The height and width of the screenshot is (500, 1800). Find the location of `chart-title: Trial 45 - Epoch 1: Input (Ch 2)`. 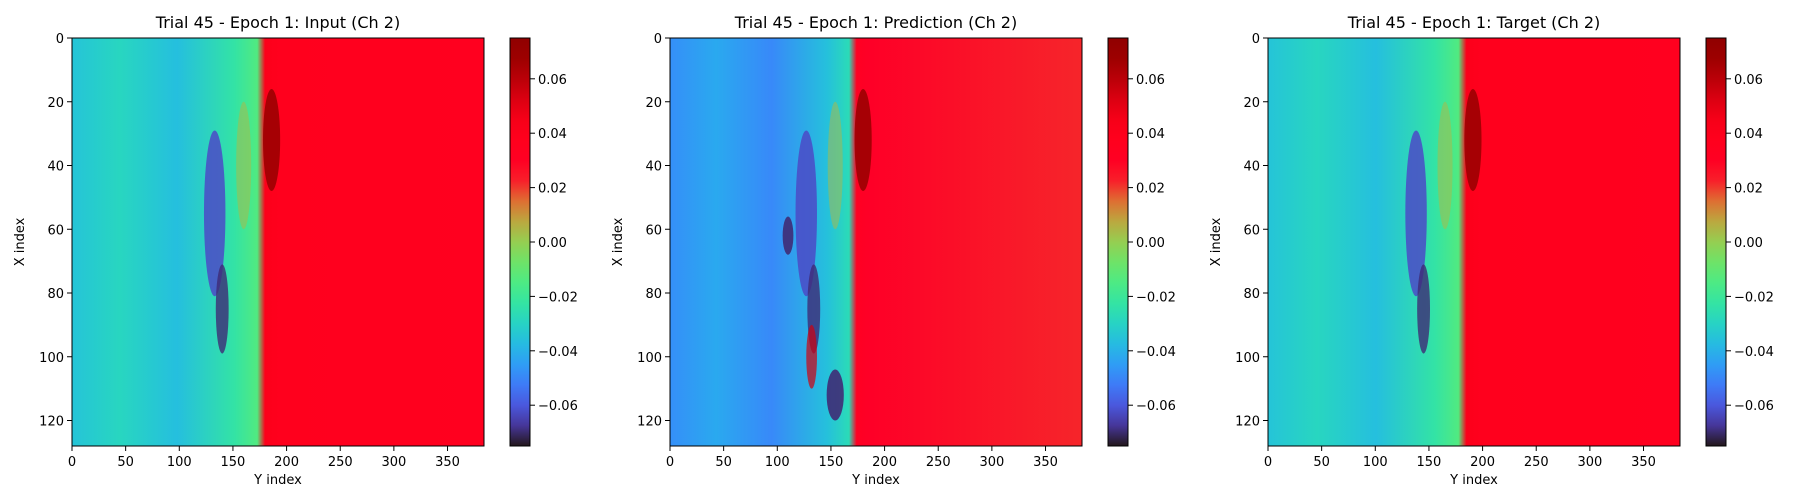

chart-title: Trial 45 - Epoch 1: Input (Ch 2) is located at coordinates (277, 22).